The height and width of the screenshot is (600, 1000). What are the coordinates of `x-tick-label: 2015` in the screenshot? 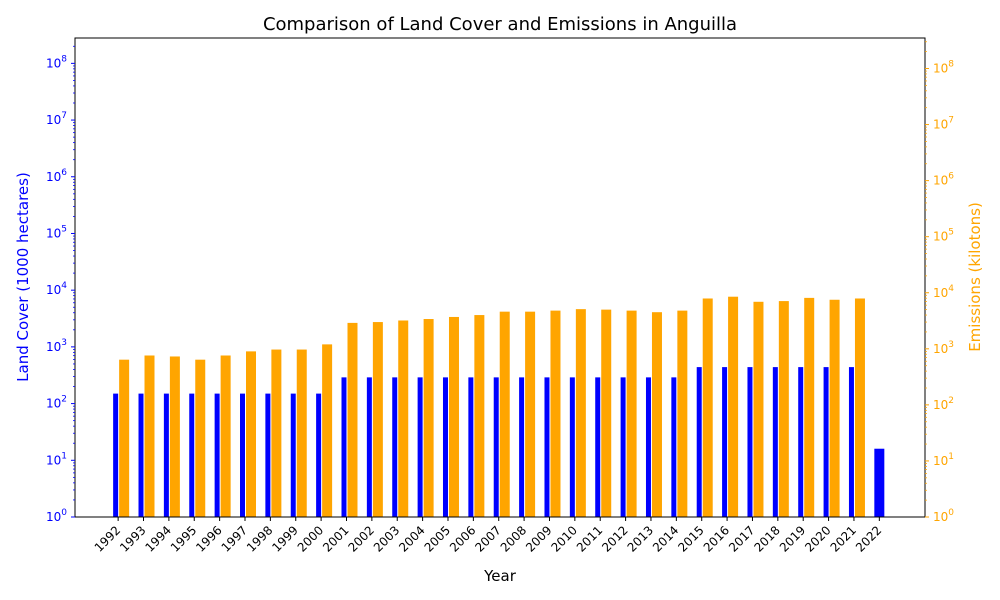 It's located at (690, 538).